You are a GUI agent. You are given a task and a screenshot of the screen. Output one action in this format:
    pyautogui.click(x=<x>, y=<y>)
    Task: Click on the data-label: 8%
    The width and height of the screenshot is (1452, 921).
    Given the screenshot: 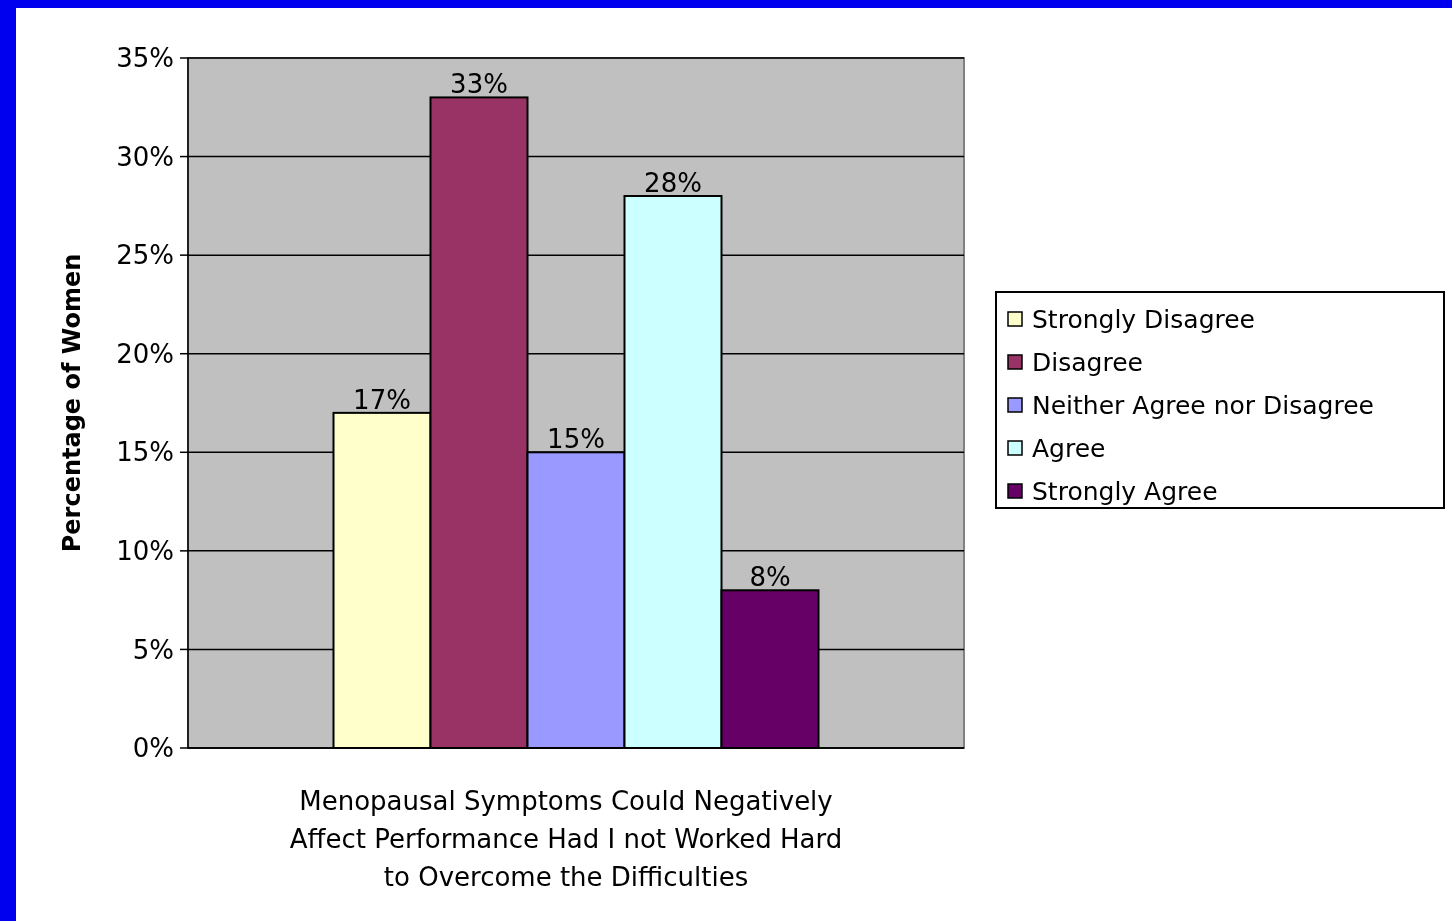 What is the action you would take?
    pyautogui.click(x=770, y=577)
    